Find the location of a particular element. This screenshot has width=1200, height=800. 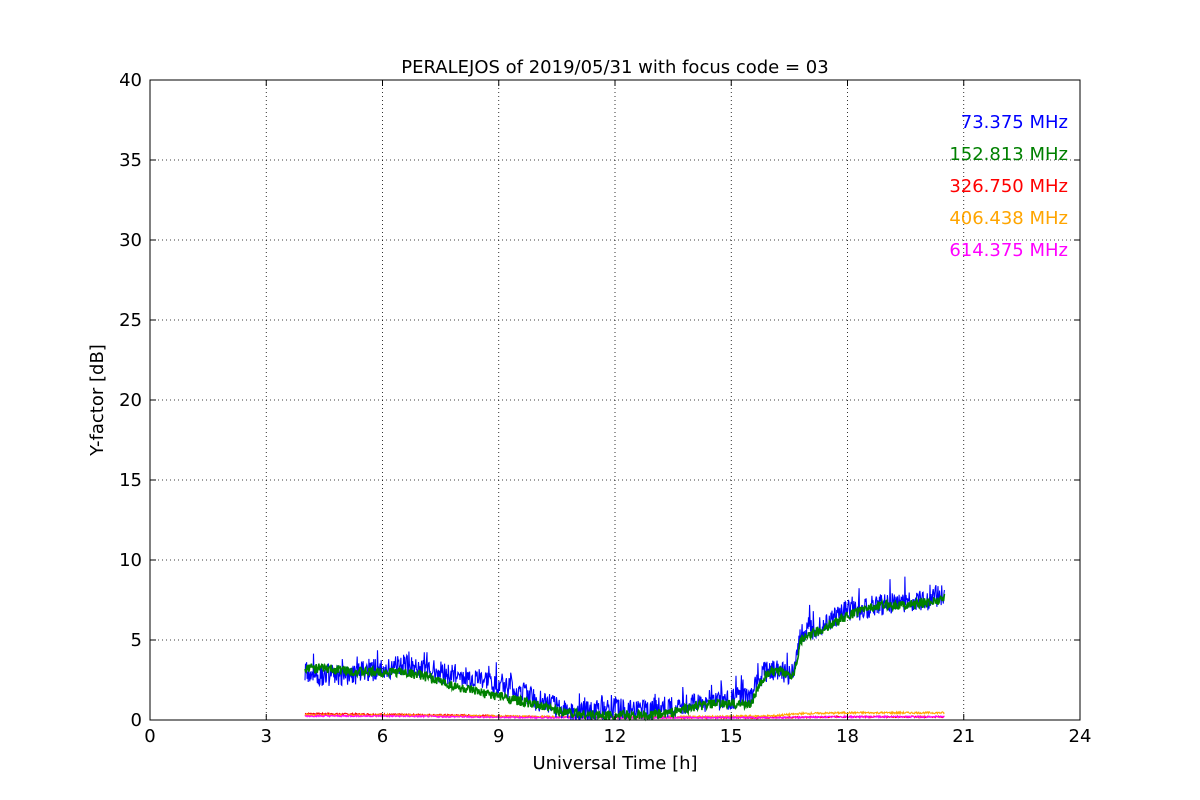

x-tick-label: 15 is located at coordinates (731, 736).